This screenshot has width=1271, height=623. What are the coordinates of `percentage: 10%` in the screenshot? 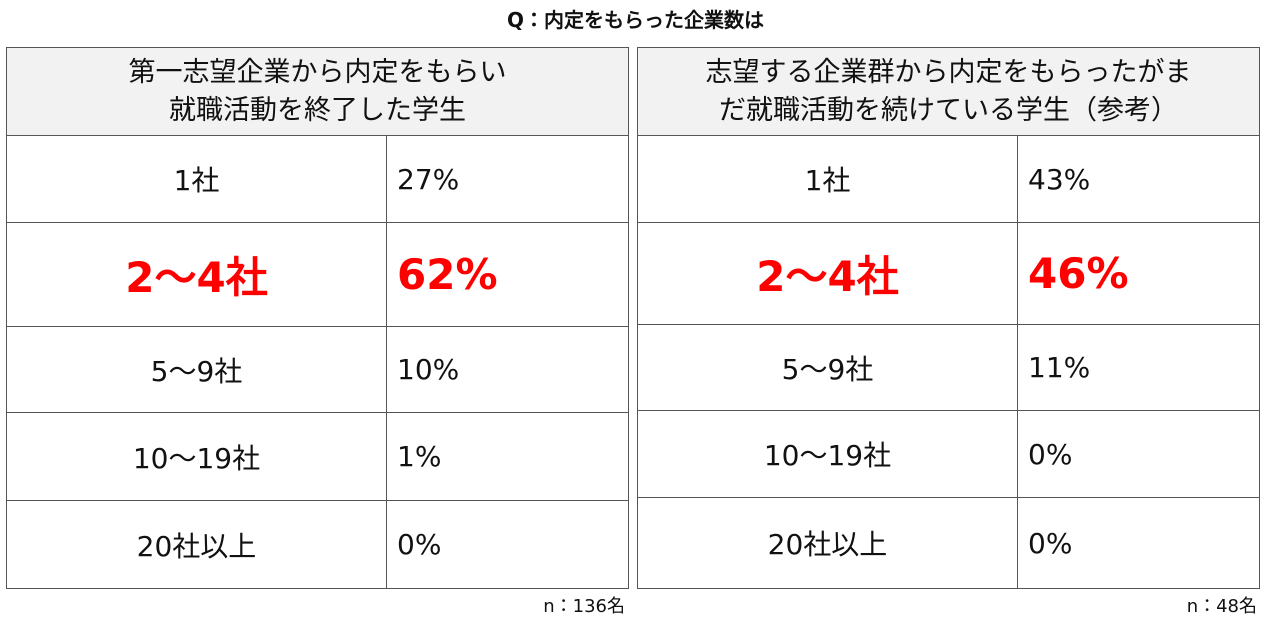 It's located at (428, 369).